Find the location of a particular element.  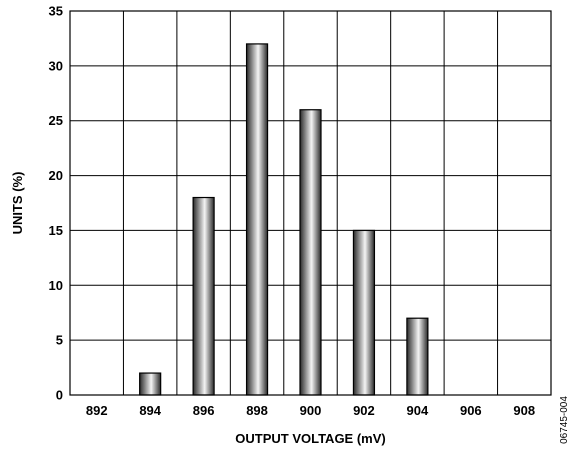

x-tick-label: 904 is located at coordinates (418, 410).